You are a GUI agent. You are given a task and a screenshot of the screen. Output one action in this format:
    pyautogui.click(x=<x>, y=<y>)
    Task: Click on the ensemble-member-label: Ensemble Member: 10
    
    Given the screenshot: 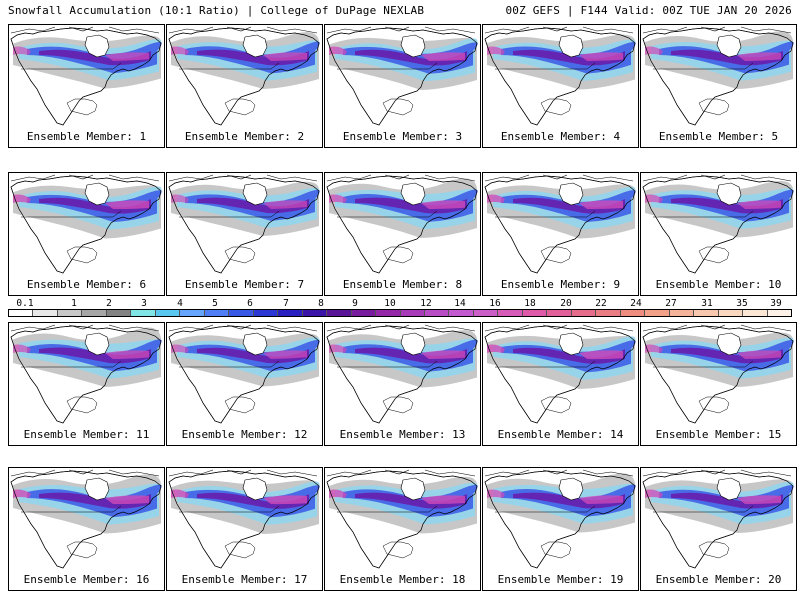 What is the action you would take?
    pyautogui.click(x=718, y=284)
    